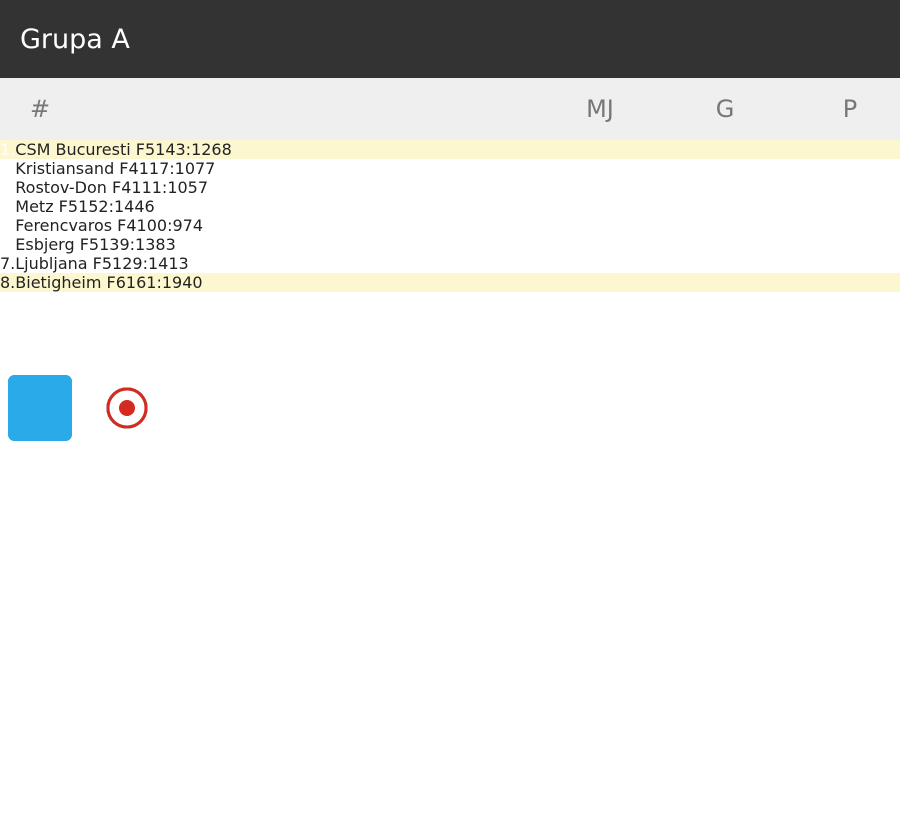 Image resolution: width=900 pixels, height=815 pixels. I want to click on rank: 6., so click(8, 244).